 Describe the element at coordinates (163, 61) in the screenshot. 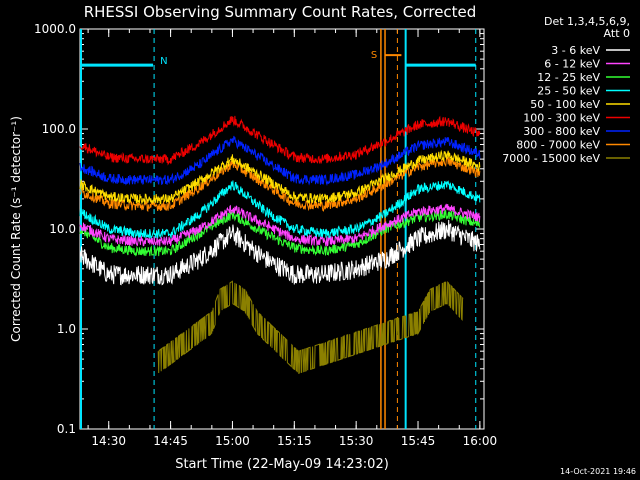

I see `night-label: N` at that location.